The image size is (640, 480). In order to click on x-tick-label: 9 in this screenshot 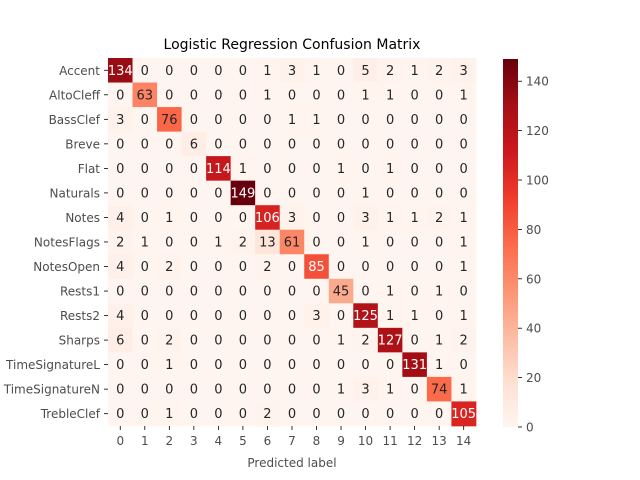, I will do `click(341, 441)`.